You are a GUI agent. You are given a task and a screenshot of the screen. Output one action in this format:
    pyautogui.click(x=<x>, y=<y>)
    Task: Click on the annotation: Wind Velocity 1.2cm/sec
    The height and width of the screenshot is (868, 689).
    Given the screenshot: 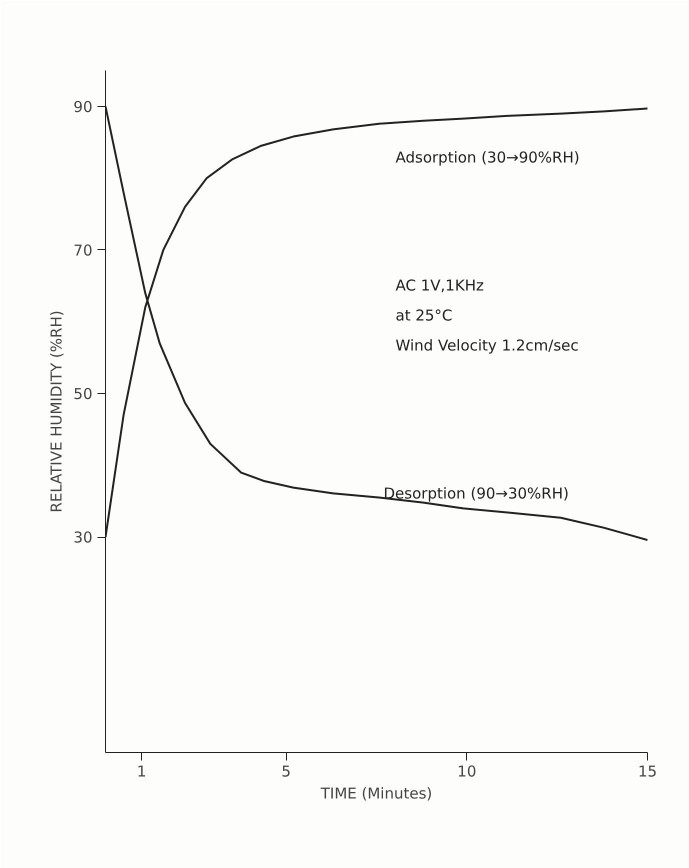 What is the action you would take?
    pyautogui.click(x=487, y=345)
    